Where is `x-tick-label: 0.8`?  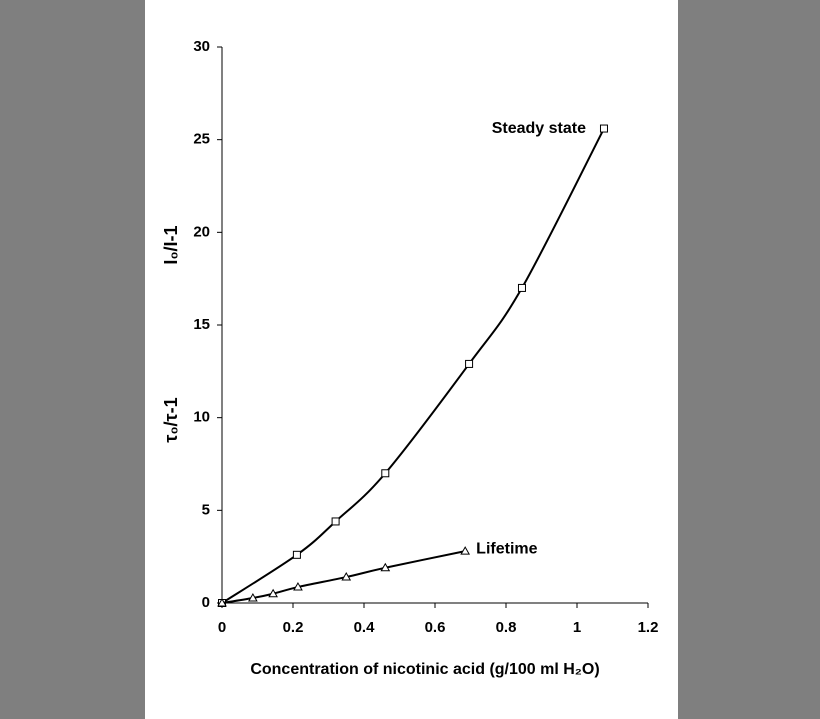 x-tick-label: 0.8 is located at coordinates (506, 627).